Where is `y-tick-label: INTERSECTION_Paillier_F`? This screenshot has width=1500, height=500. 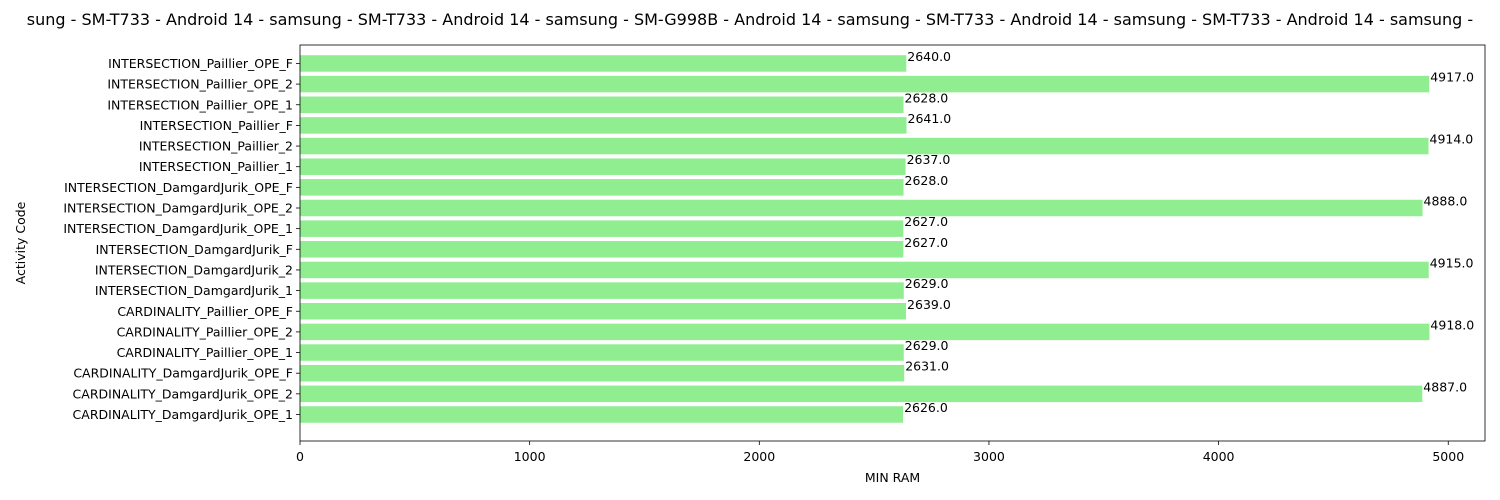
y-tick-label: INTERSECTION_Paillier_F is located at coordinates (216, 125).